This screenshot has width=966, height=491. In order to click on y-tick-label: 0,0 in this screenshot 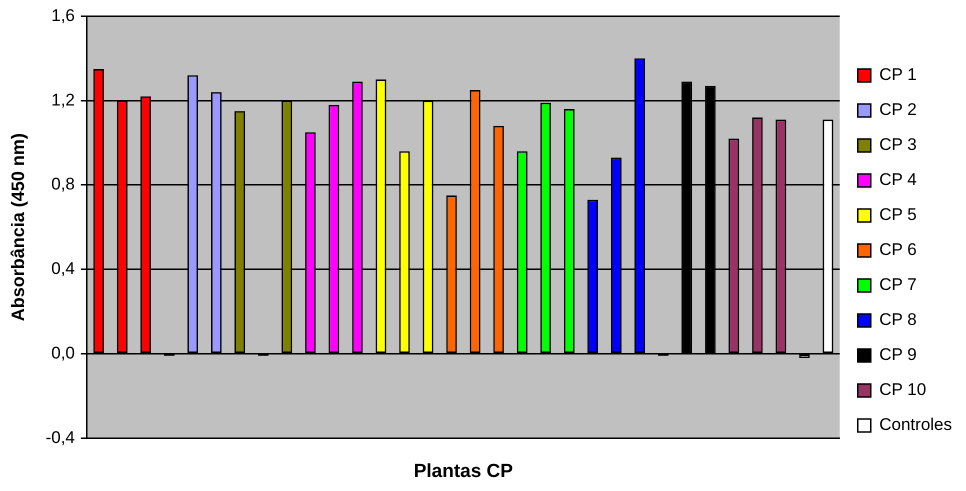, I will do `click(63, 352)`.